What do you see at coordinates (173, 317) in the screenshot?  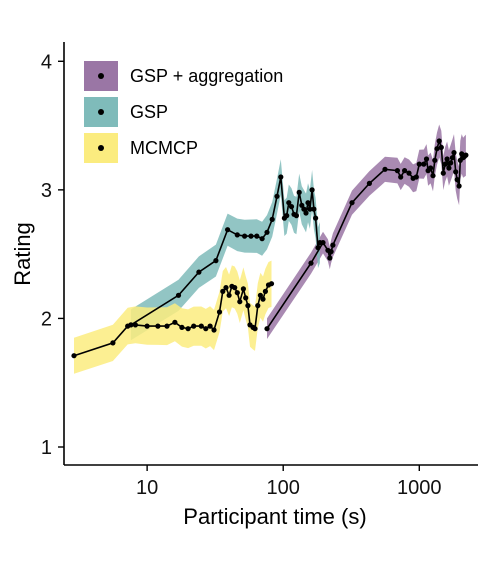 I see `band-mcmcp` at bounding box center [173, 317].